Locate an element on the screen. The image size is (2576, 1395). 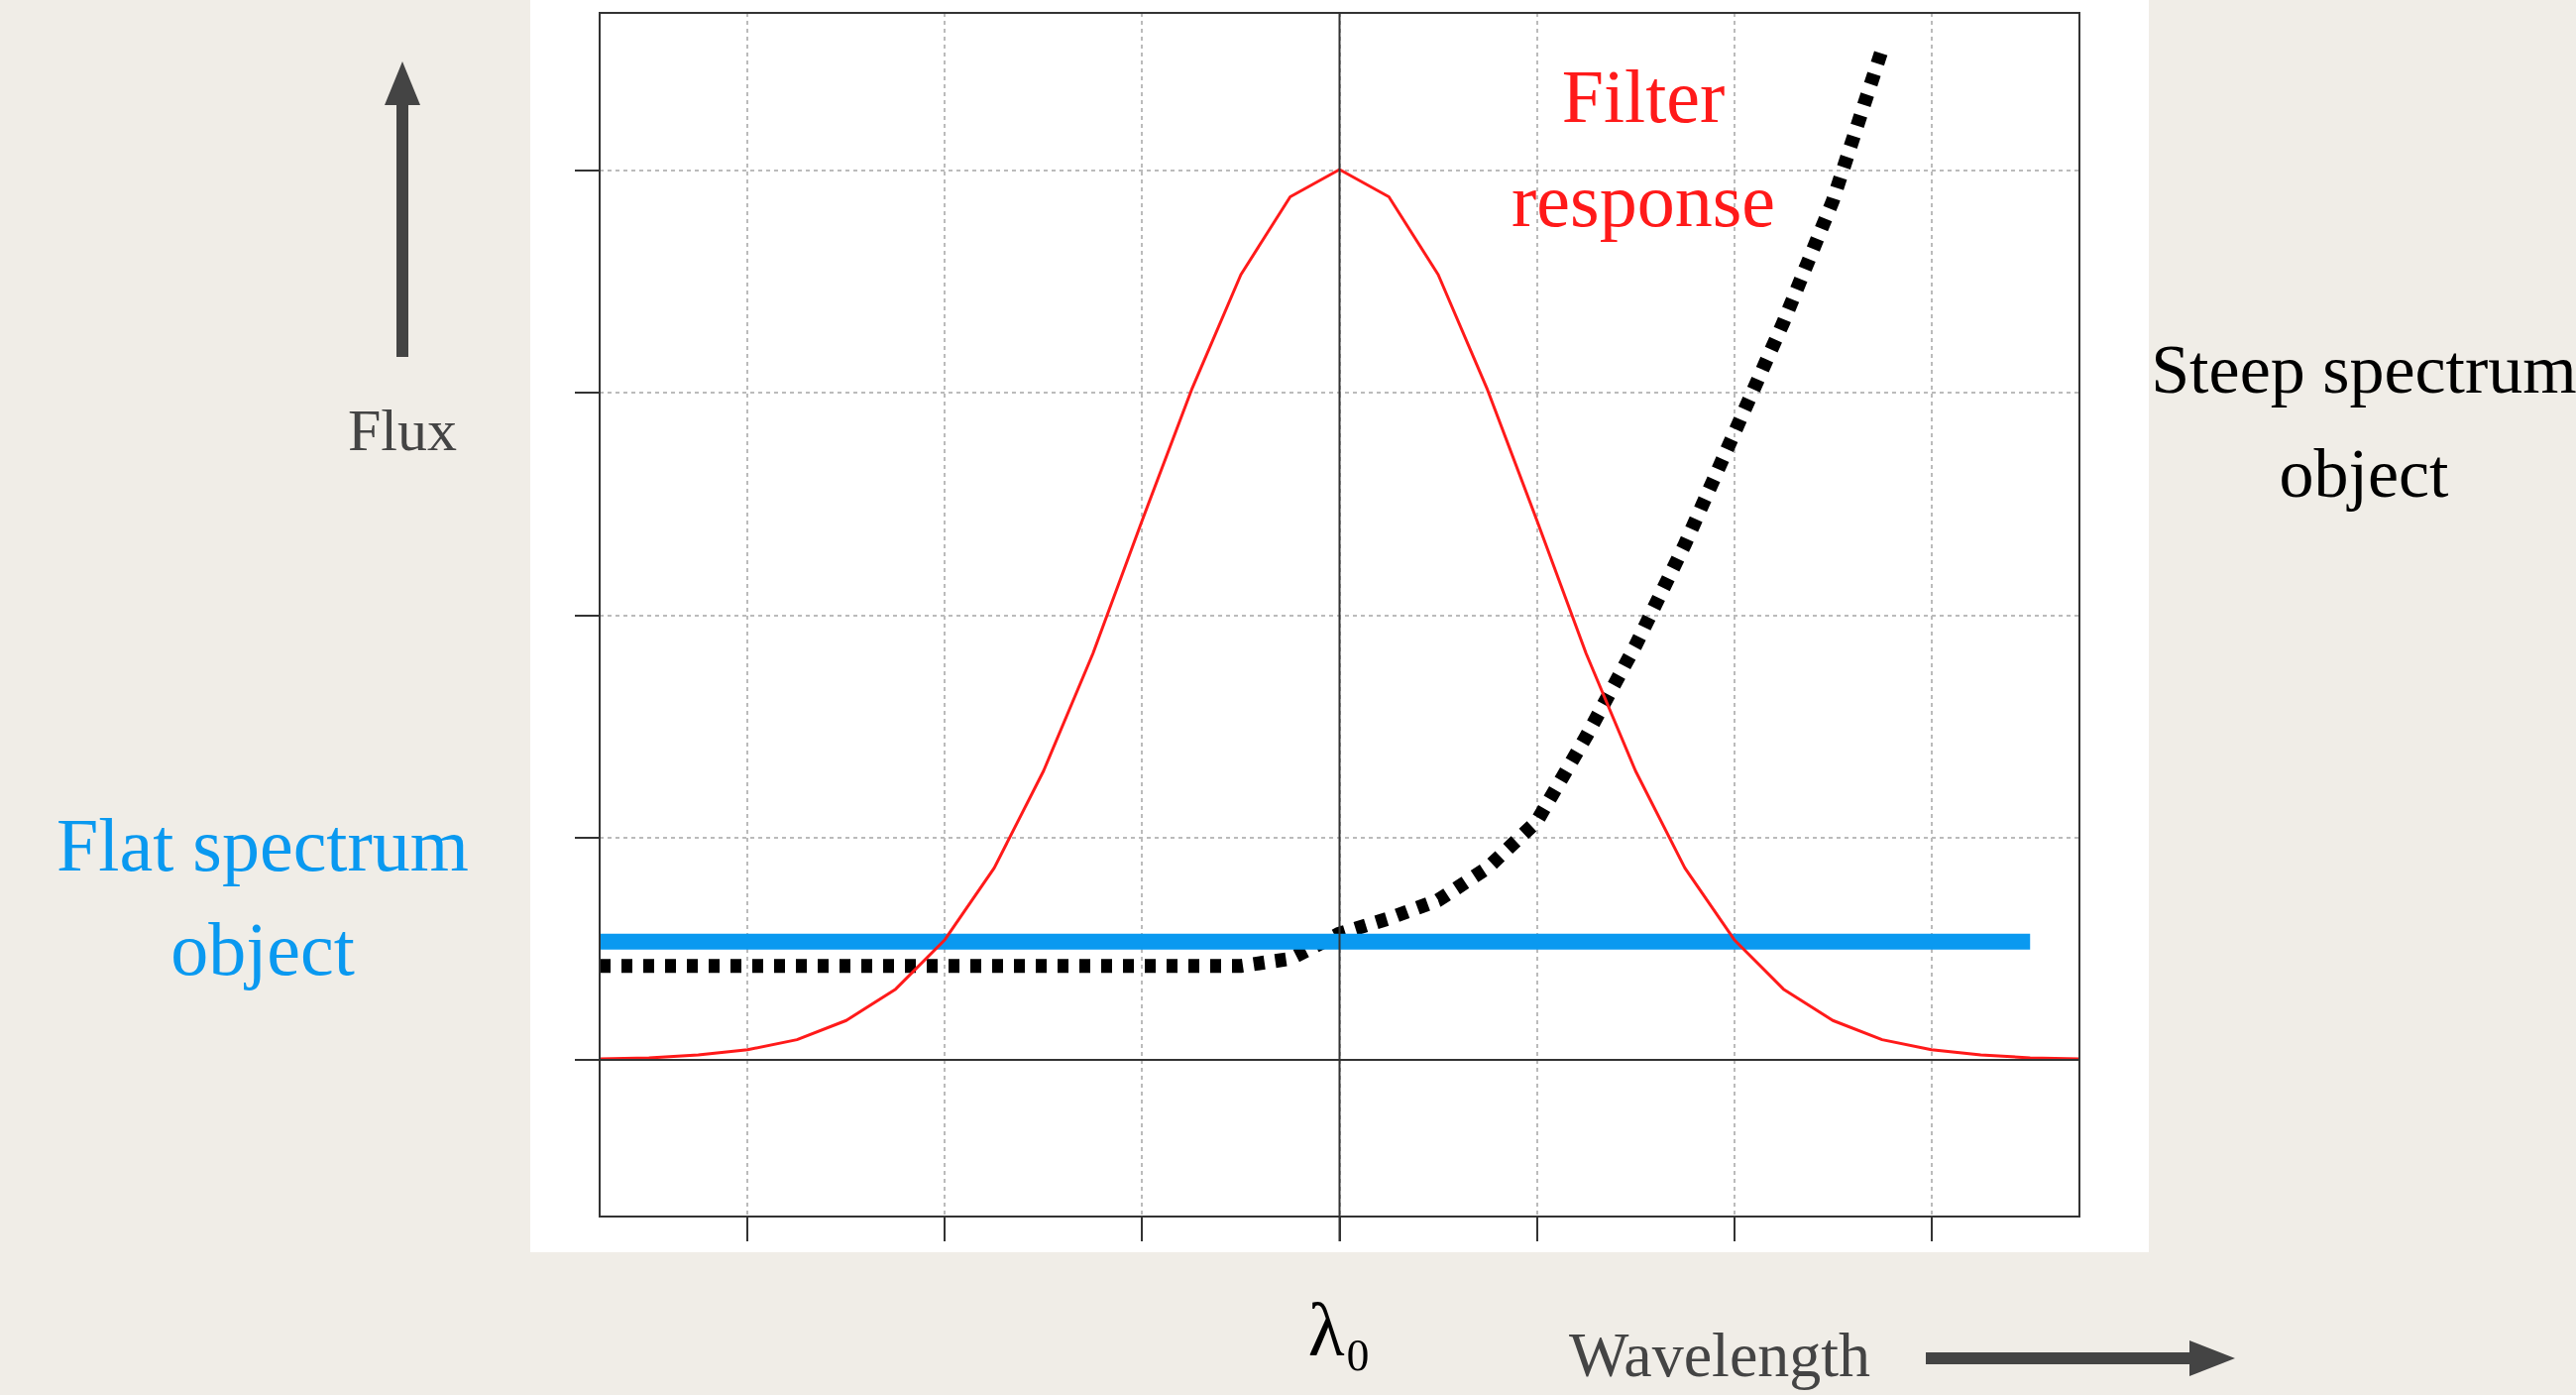
text: Steep spectrum object is located at coordinates (2363, 422).